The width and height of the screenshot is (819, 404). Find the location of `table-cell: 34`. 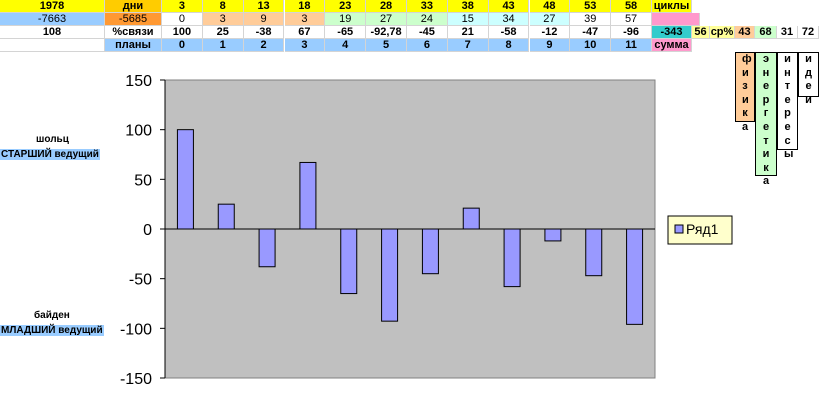

table-cell: 34 is located at coordinates (509, 19).